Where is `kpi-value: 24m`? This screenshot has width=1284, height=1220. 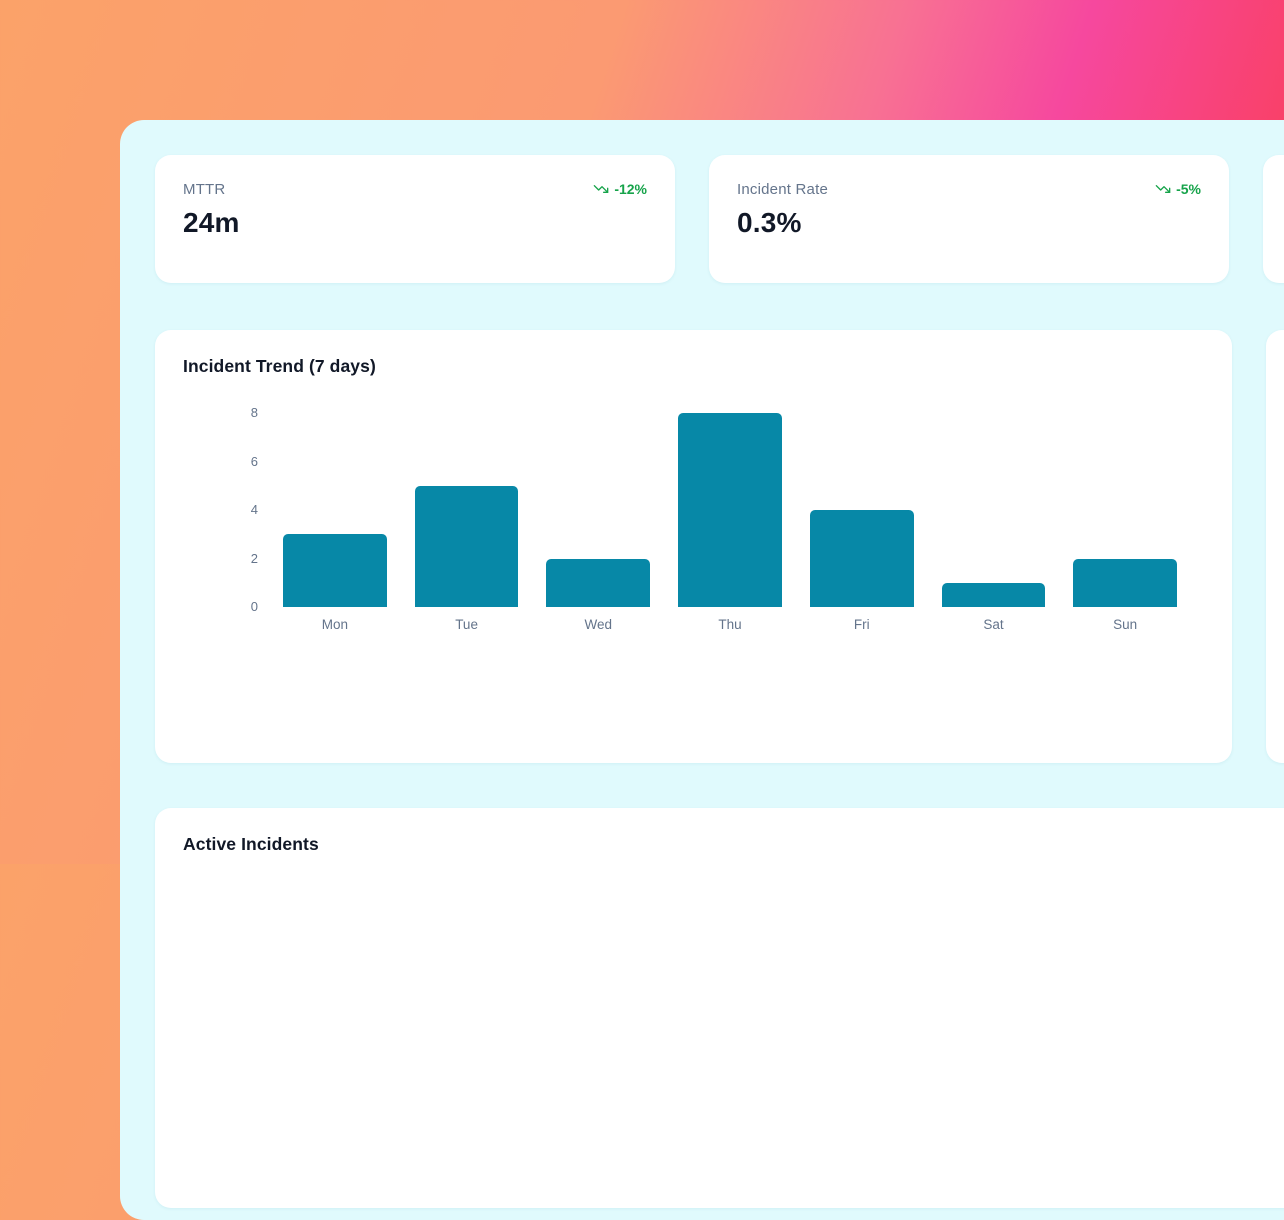
kpi-value: 24m is located at coordinates (211, 222).